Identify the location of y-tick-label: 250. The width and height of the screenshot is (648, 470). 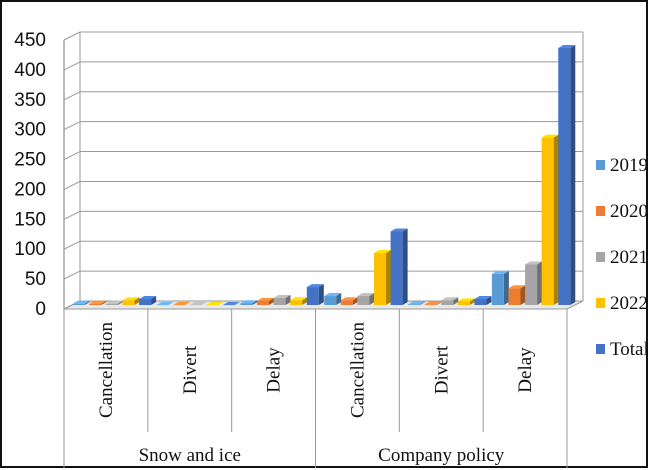
(30, 160).